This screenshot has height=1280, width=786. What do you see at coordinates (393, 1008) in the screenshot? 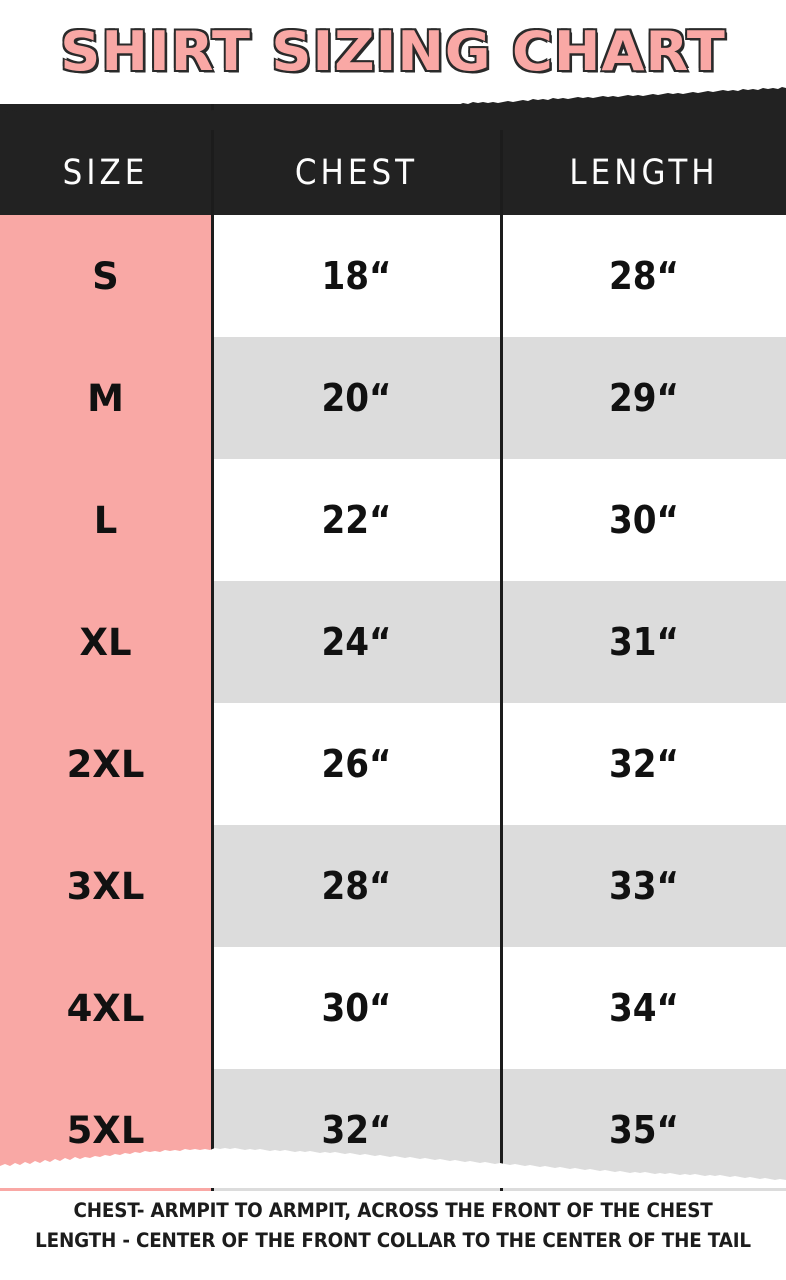
I see `table-row: 4XL 30“ 34“` at bounding box center [393, 1008].